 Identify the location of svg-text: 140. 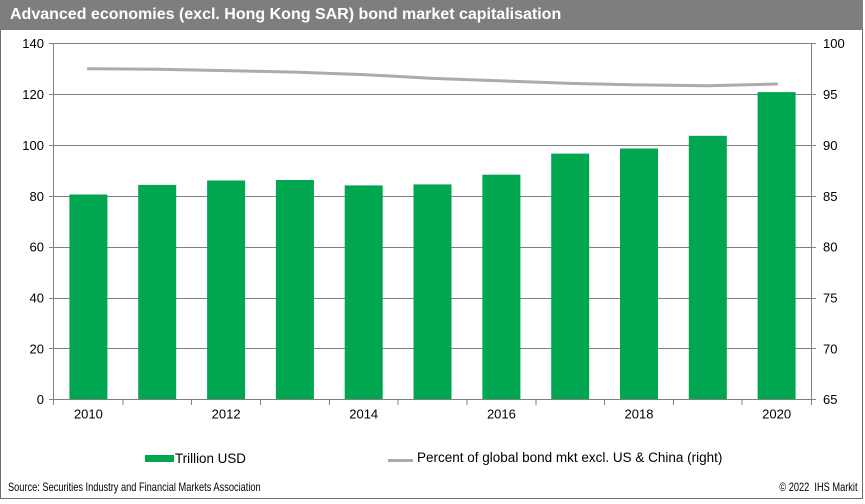
(33, 43).